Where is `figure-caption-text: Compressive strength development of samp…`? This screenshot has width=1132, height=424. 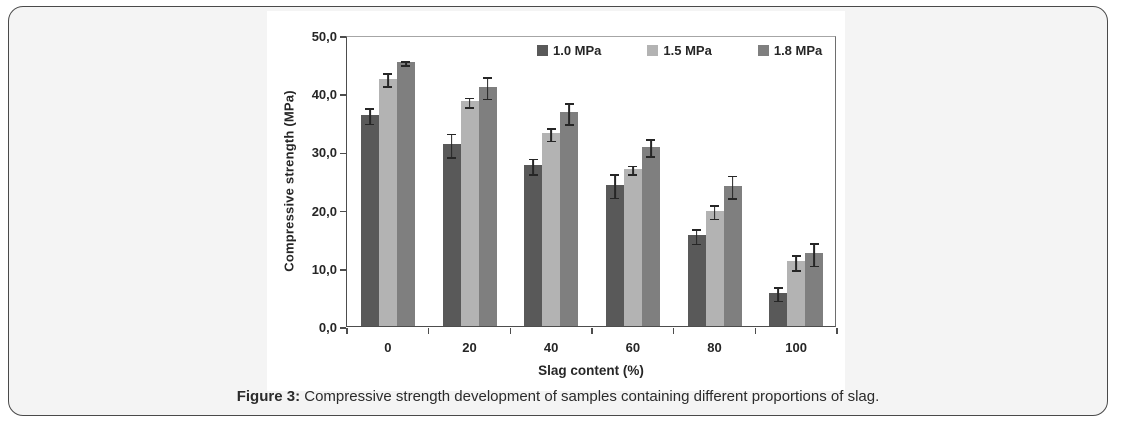
figure-caption-text: Compressive strength development of samp… is located at coordinates (590, 396).